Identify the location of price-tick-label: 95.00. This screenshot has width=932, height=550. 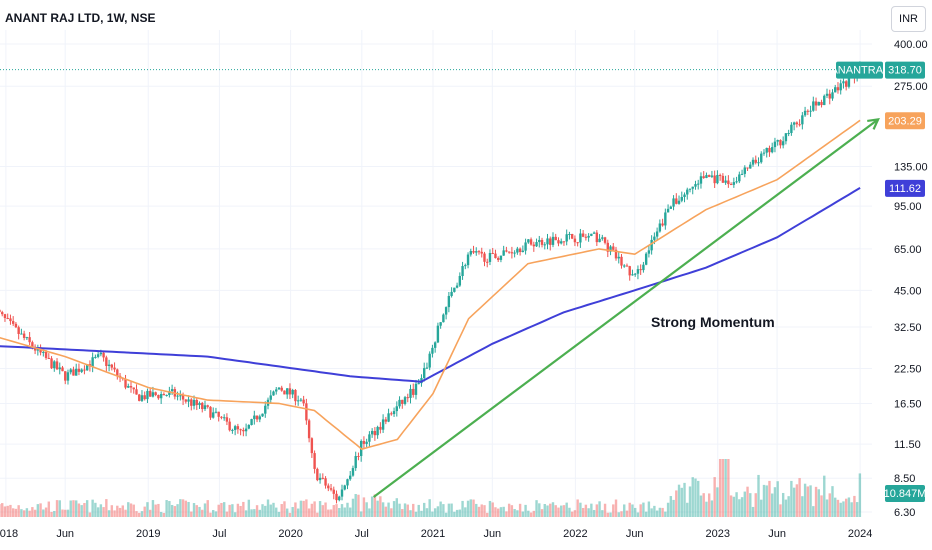
(908, 207).